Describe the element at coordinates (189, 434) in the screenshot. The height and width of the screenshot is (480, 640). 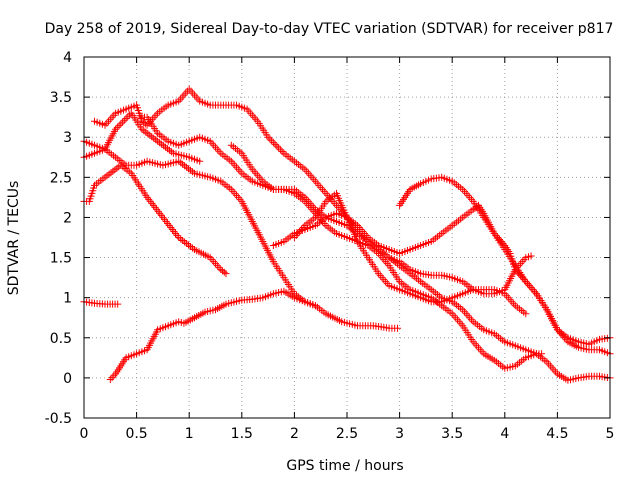
I see `x-tick-label: 1` at that location.